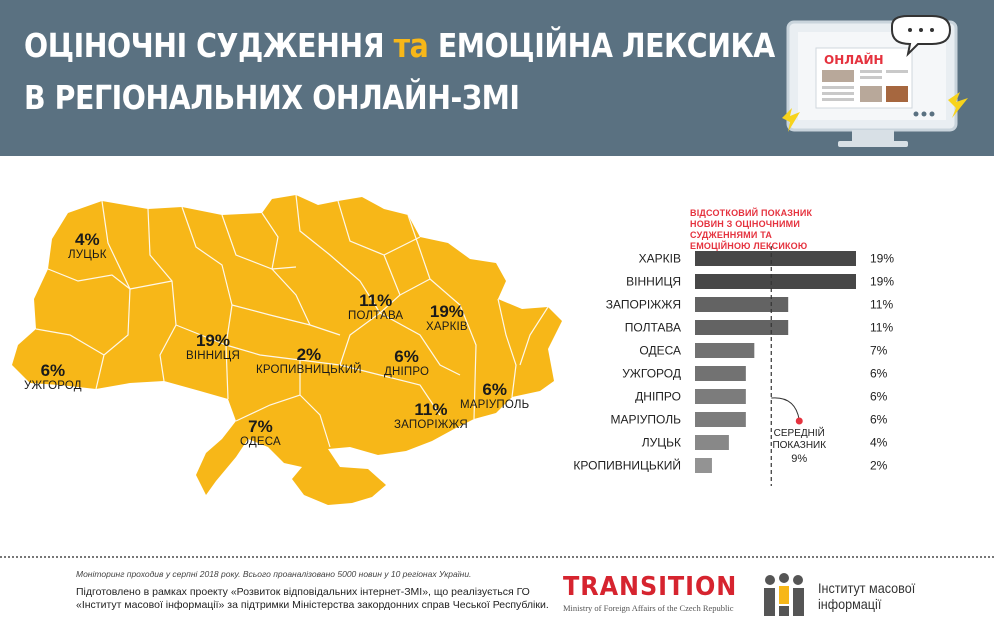  Describe the element at coordinates (799, 445) in the screenshot. I see `average-label-line-2: ПОКАЗНИК` at that location.